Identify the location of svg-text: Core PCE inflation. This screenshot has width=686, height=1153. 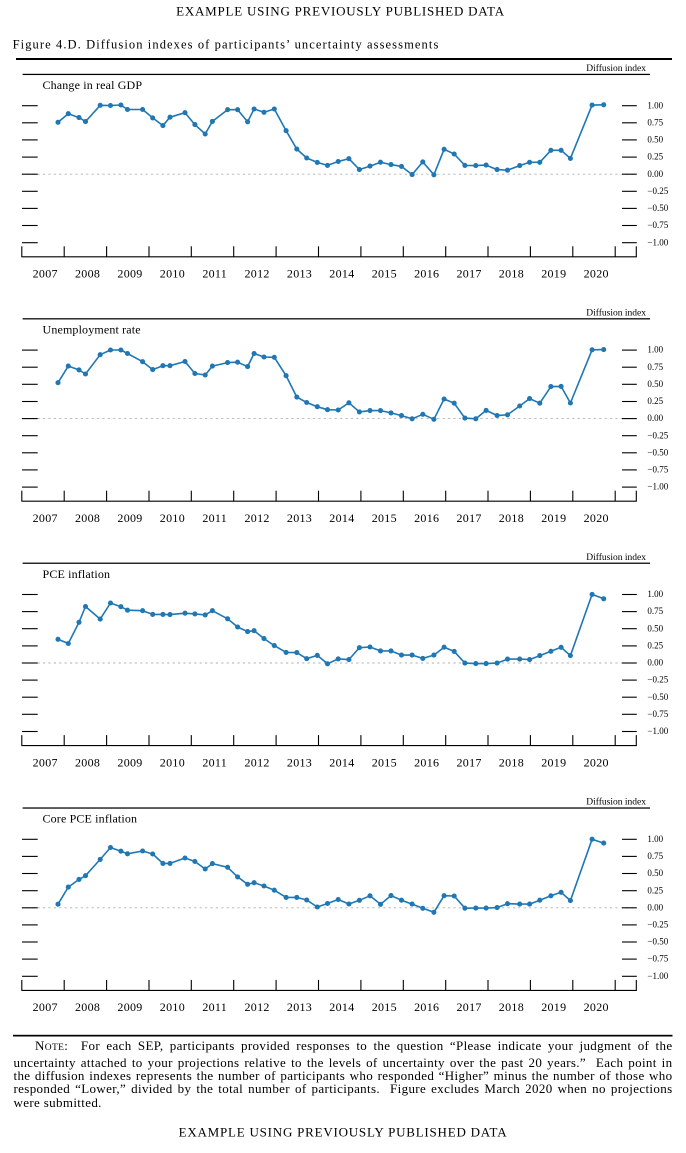
(90, 819).